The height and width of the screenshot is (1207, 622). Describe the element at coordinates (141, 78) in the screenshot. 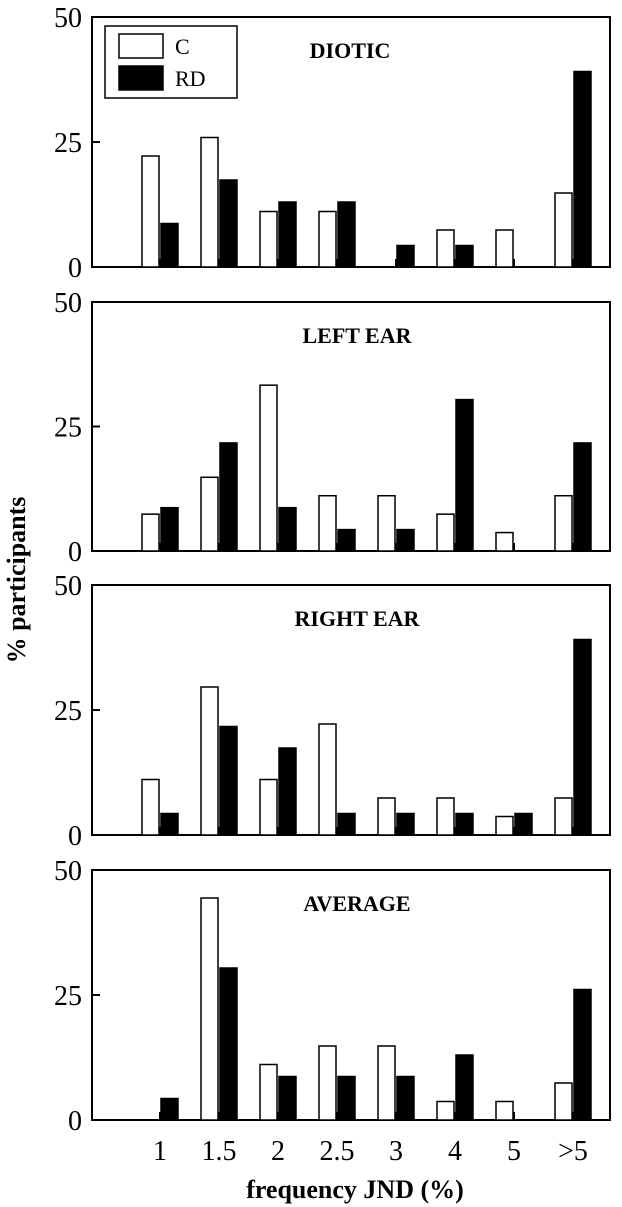

I see `legend-swatch-rd` at that location.